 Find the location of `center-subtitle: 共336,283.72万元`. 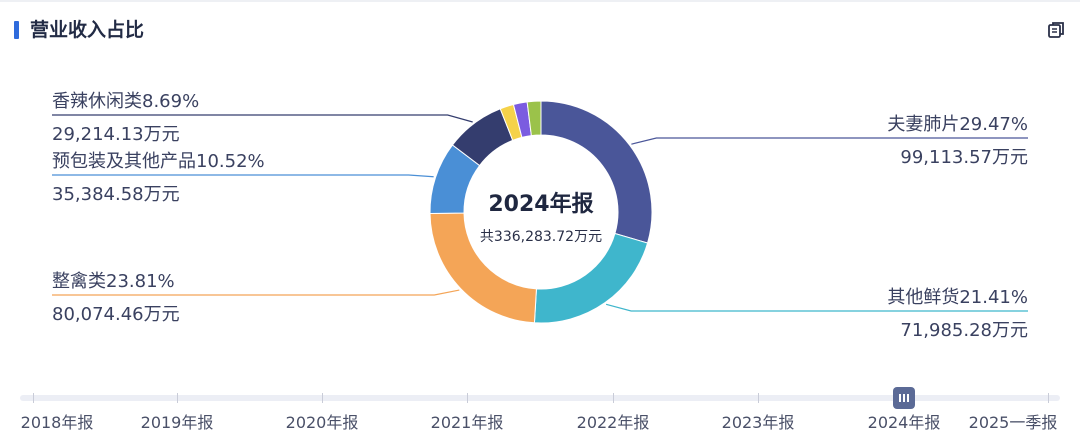

center-subtitle: 共336,283.72万元 is located at coordinates (541, 237).